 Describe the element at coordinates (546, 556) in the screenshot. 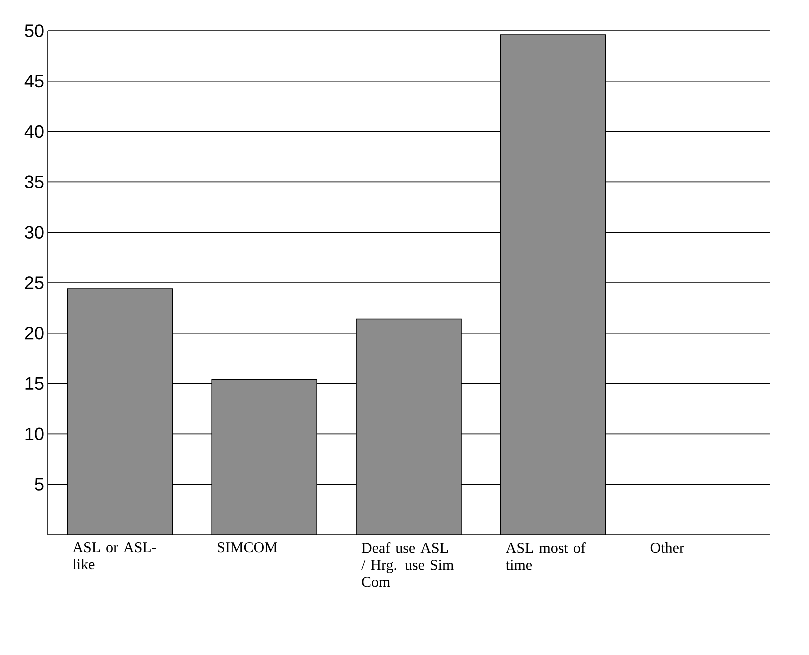

I see `x-tick-label: ASL most of time` at that location.